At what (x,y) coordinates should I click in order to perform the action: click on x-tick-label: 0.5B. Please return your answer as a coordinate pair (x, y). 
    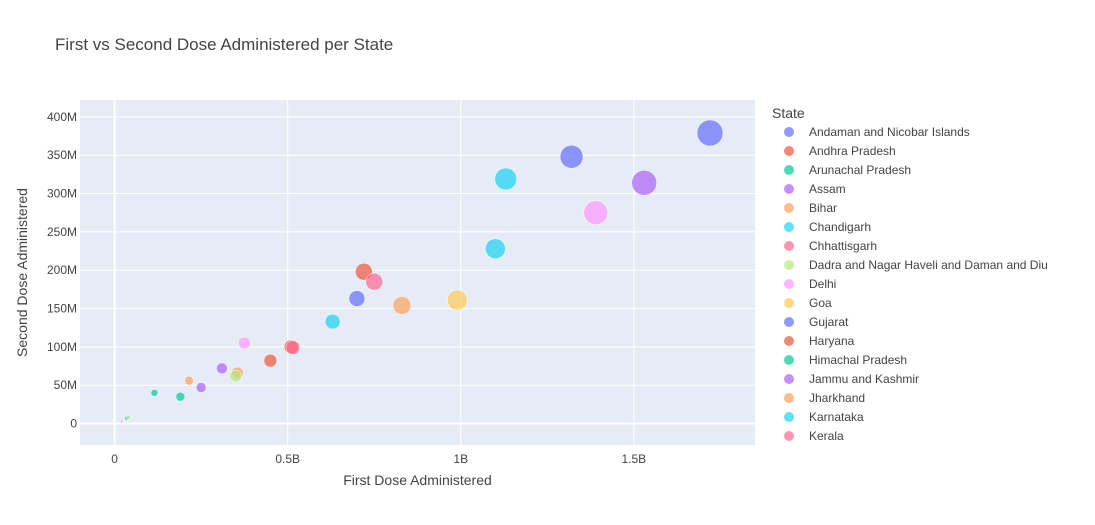
    Looking at the image, I should click on (287, 459).